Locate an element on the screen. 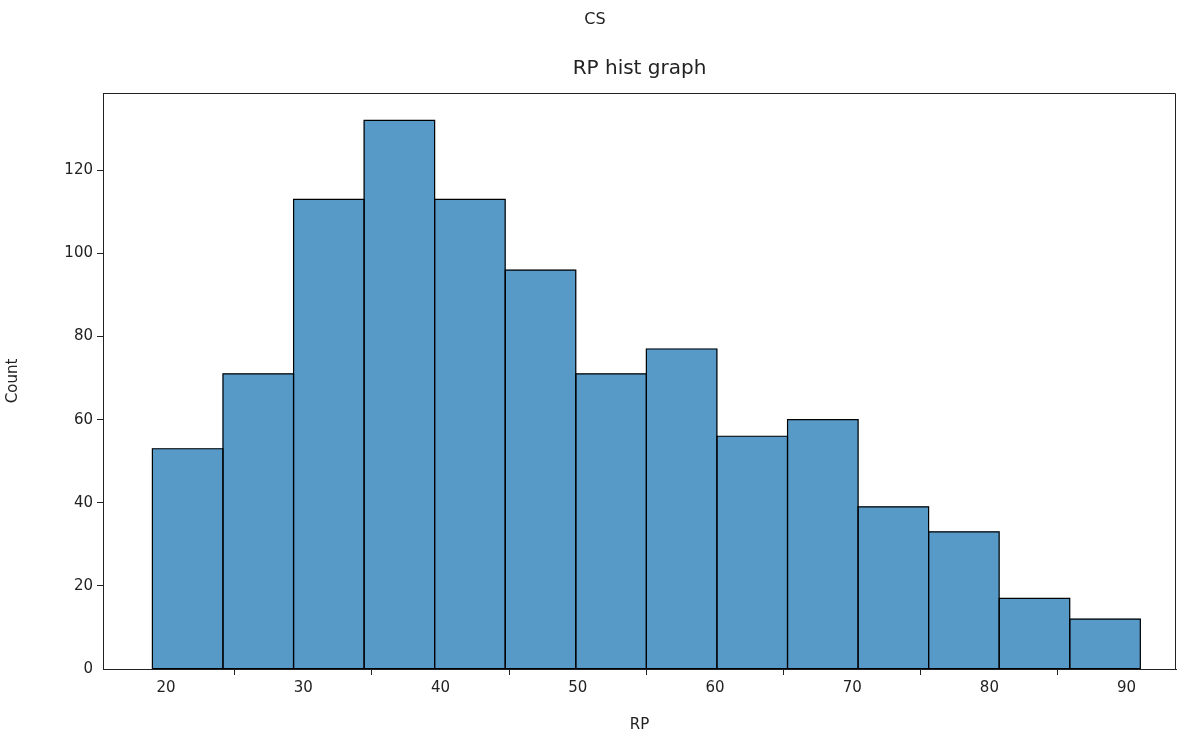  x-tick-label: 30 is located at coordinates (303, 686).